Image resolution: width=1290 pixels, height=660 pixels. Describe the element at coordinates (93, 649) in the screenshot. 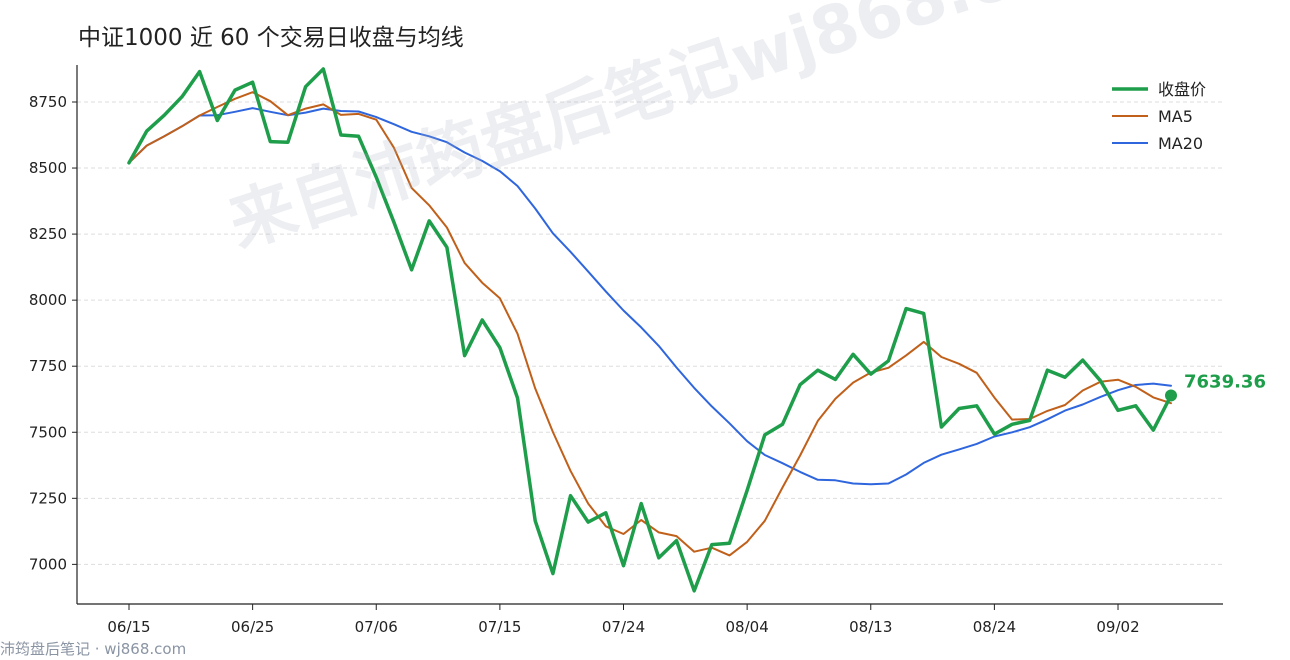

I see `footer-credit: 沛筠盘后笔记 · wj868.com` at that location.